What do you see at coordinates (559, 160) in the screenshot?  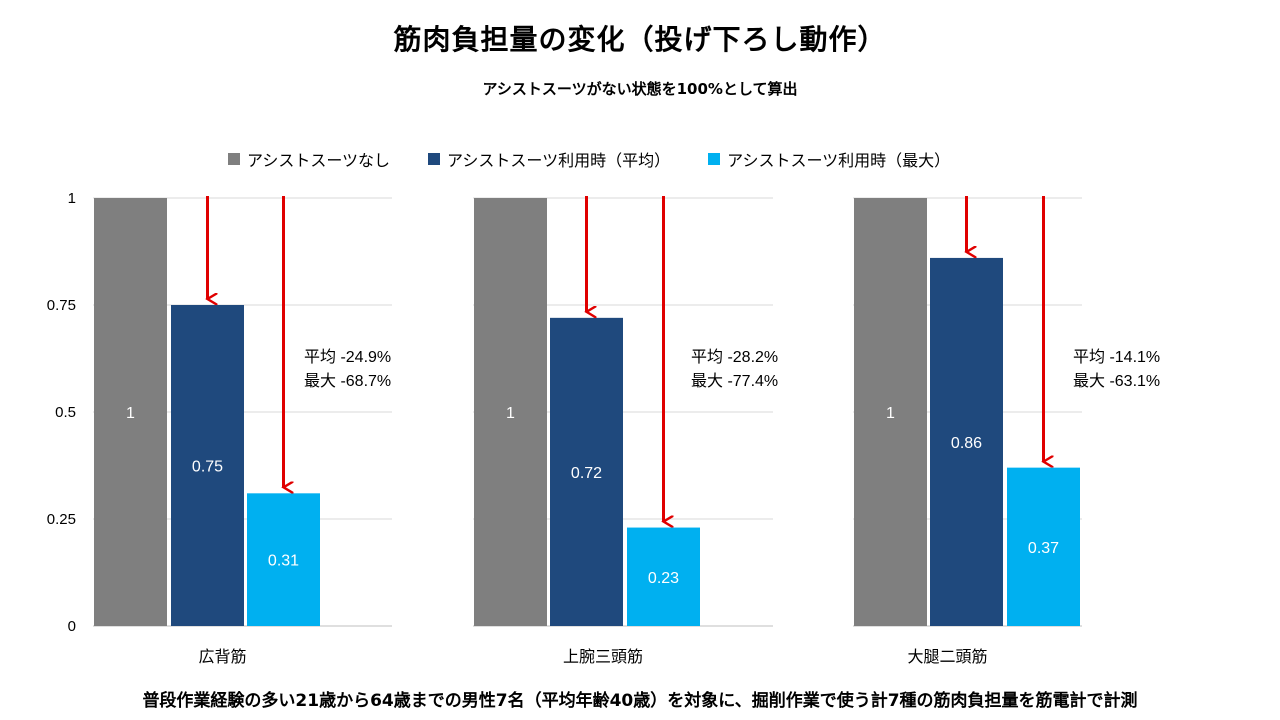 I see `legend-label-suit-average: アシストスーツ利用時（平均）` at bounding box center [559, 160].